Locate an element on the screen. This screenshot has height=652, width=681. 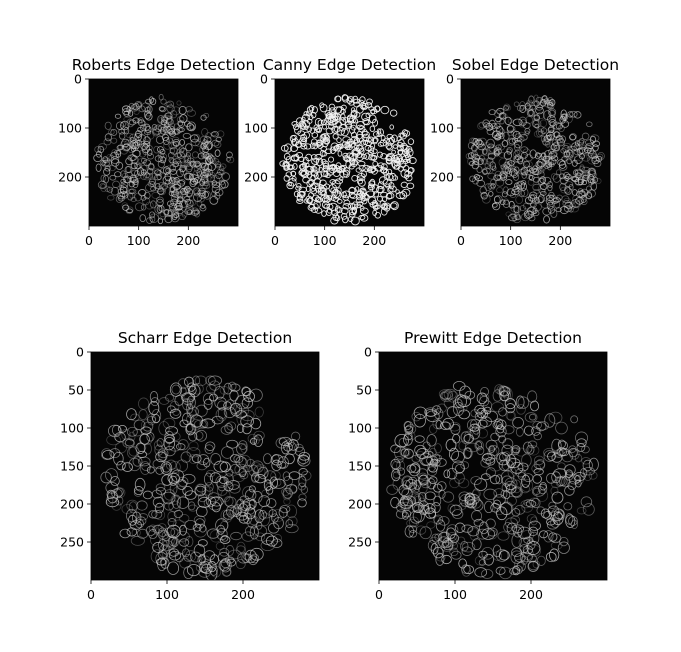
edge-image is located at coordinates (493, 466).